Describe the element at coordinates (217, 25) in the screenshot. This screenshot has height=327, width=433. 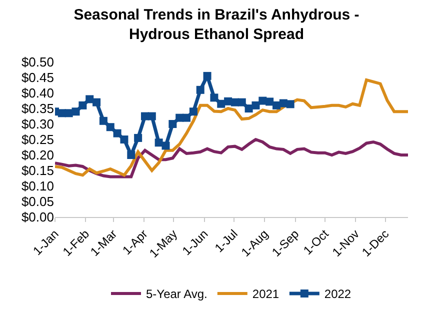
I see `chart-title: Seasonal Trends in Brazil's Anhydrous - Hydrous Ethanol Spread` at that location.